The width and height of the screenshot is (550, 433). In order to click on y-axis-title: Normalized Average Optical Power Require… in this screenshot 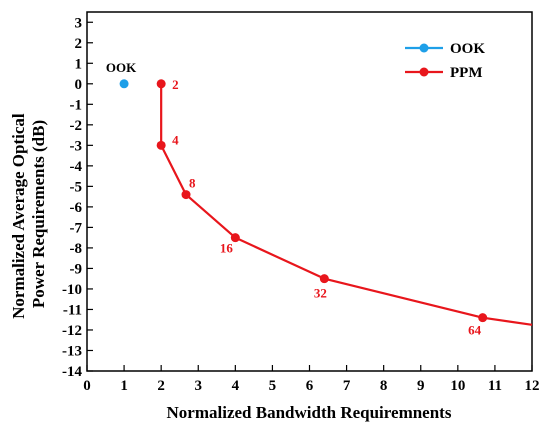, I will do `click(28, 214)`.